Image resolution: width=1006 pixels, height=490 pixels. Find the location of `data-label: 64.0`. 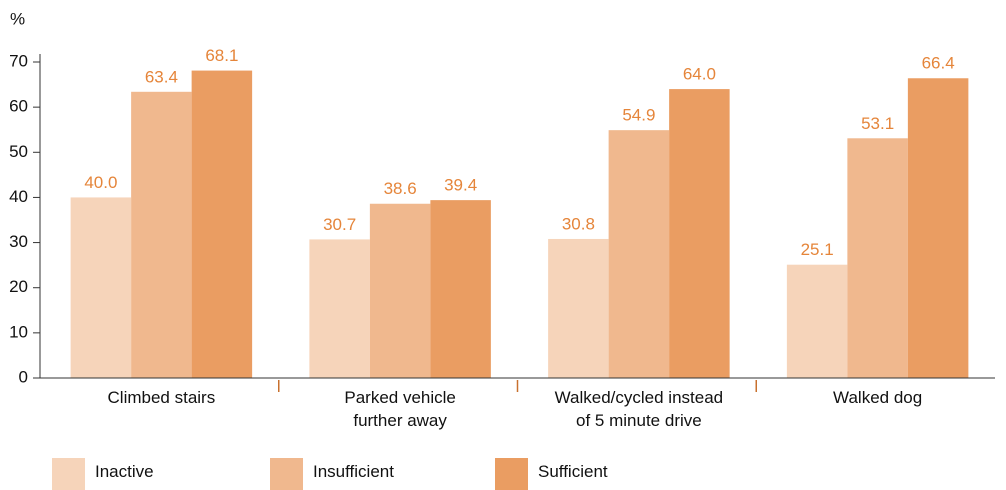

data-label: 64.0 is located at coordinates (699, 74).